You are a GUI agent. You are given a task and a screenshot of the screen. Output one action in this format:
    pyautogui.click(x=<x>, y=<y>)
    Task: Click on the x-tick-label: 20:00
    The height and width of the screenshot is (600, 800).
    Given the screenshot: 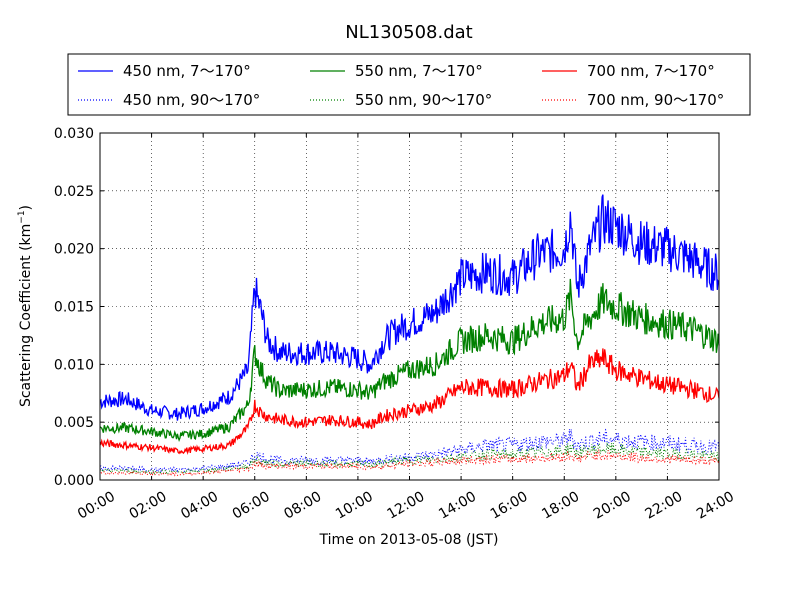 What is the action you would take?
    pyautogui.click(x=612, y=506)
    